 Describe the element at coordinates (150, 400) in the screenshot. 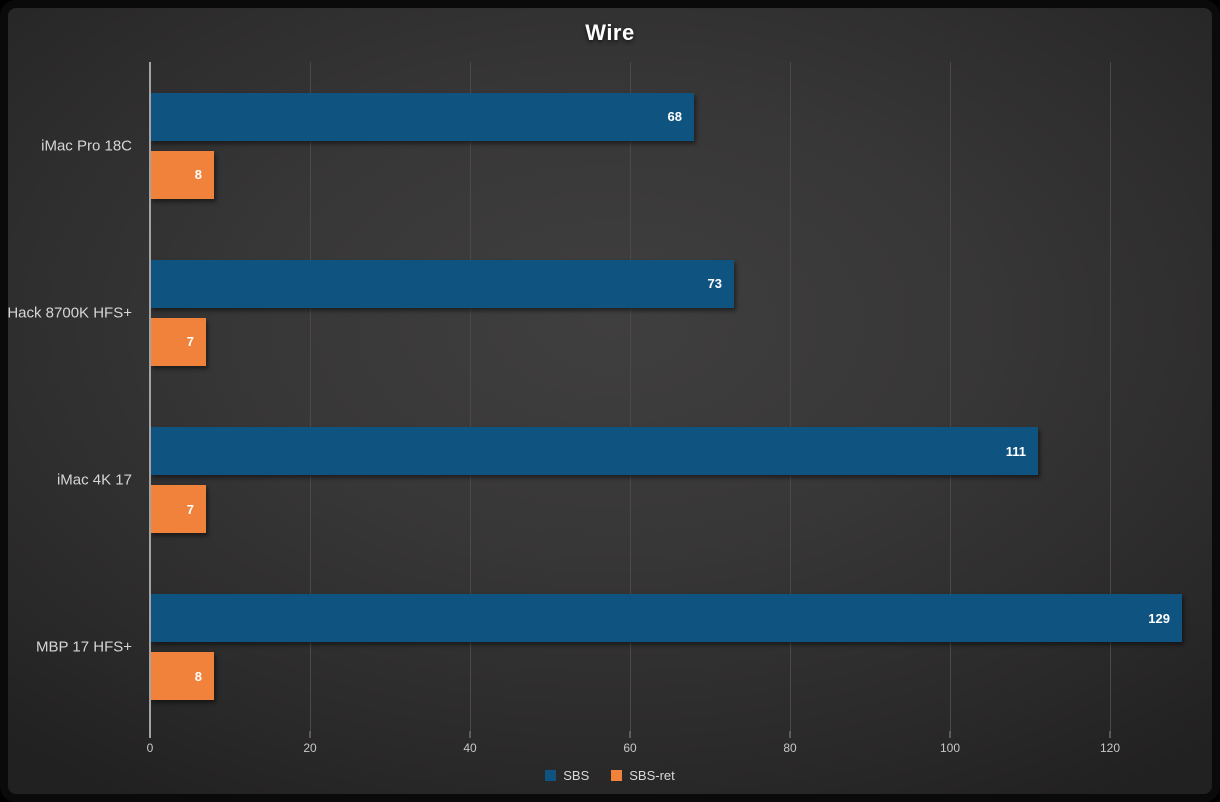

I see `y-axis-line` at that location.